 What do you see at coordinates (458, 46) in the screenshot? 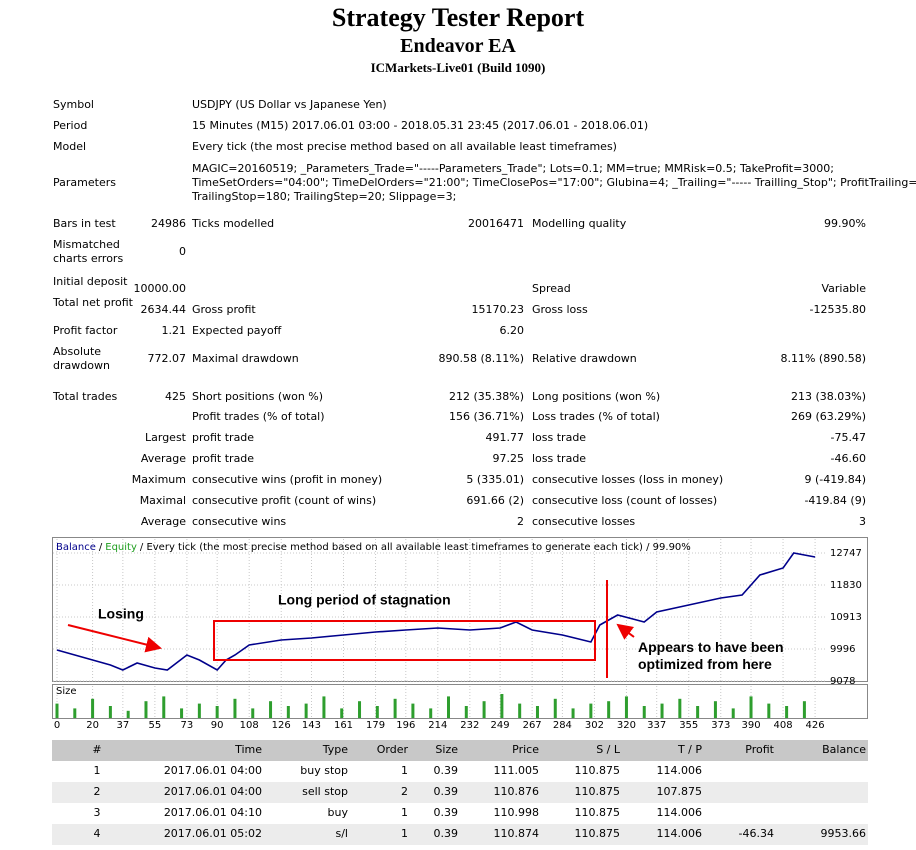
I see `report-subtitle: Endeavor EA` at bounding box center [458, 46].